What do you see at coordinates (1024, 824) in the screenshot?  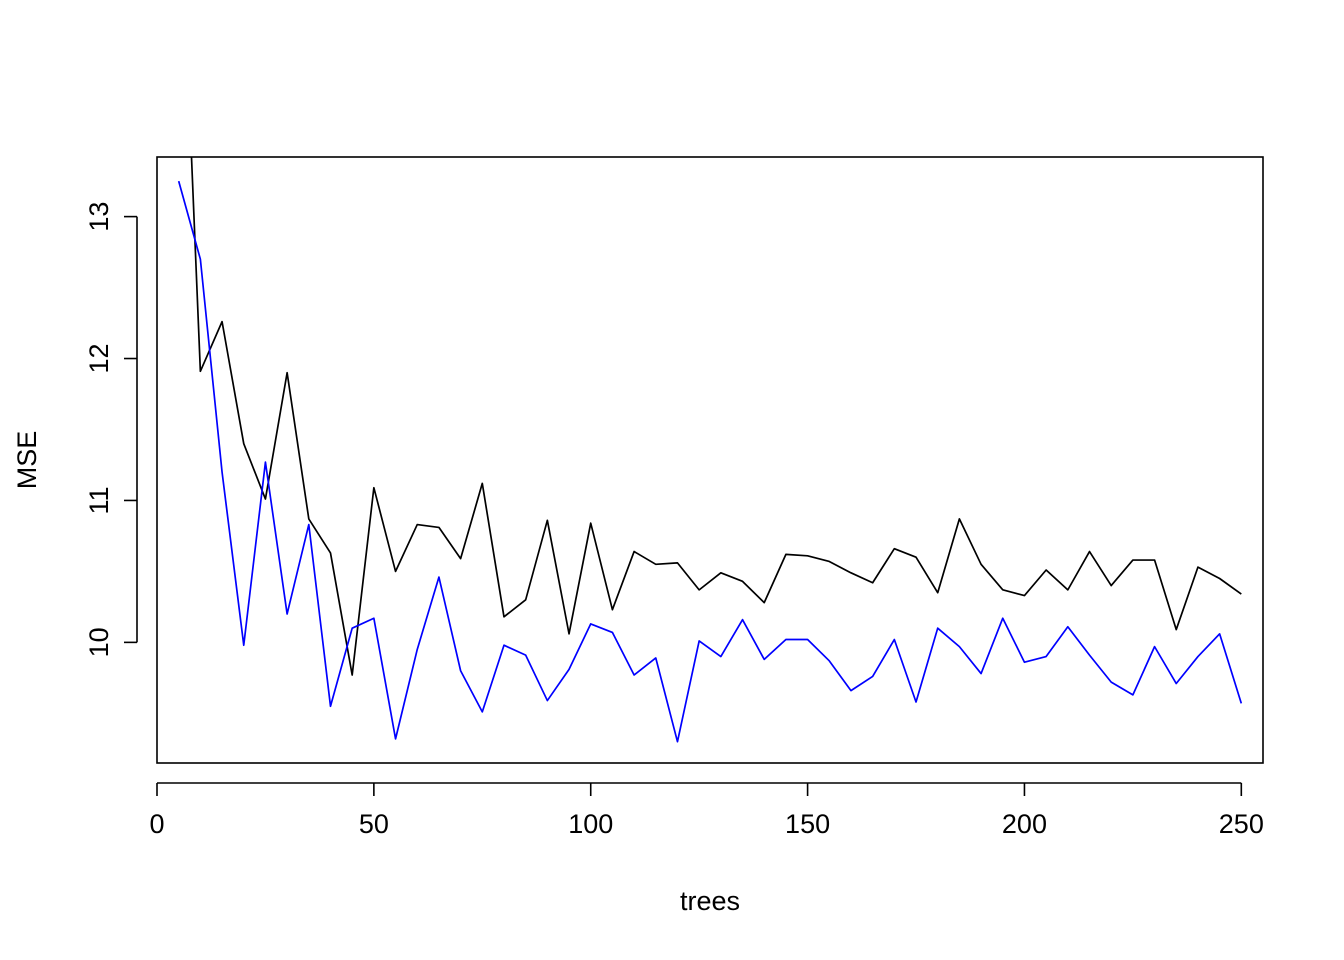 I see `x-tick-label: 200` at bounding box center [1024, 824].